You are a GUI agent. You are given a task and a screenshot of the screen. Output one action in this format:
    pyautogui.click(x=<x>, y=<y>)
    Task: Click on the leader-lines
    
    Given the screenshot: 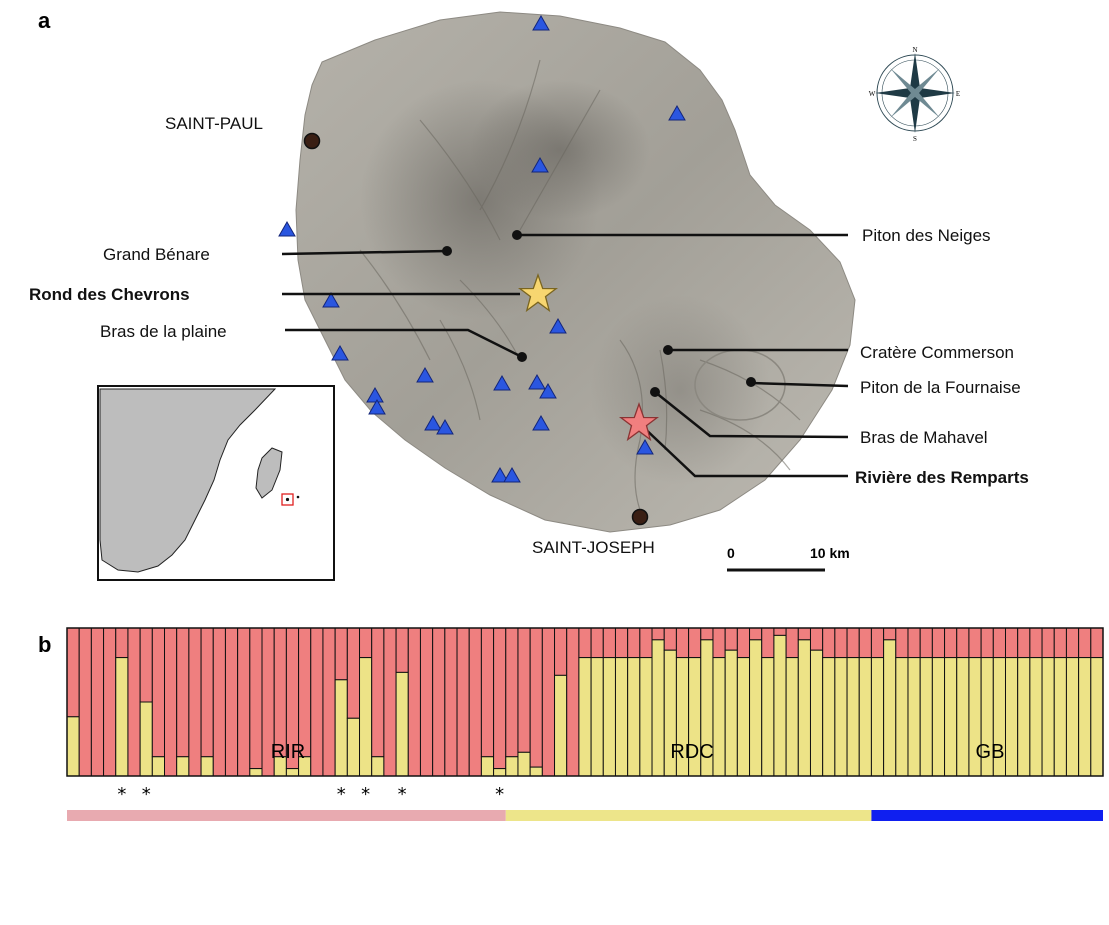 What is the action you would take?
    pyautogui.click(x=565, y=355)
    